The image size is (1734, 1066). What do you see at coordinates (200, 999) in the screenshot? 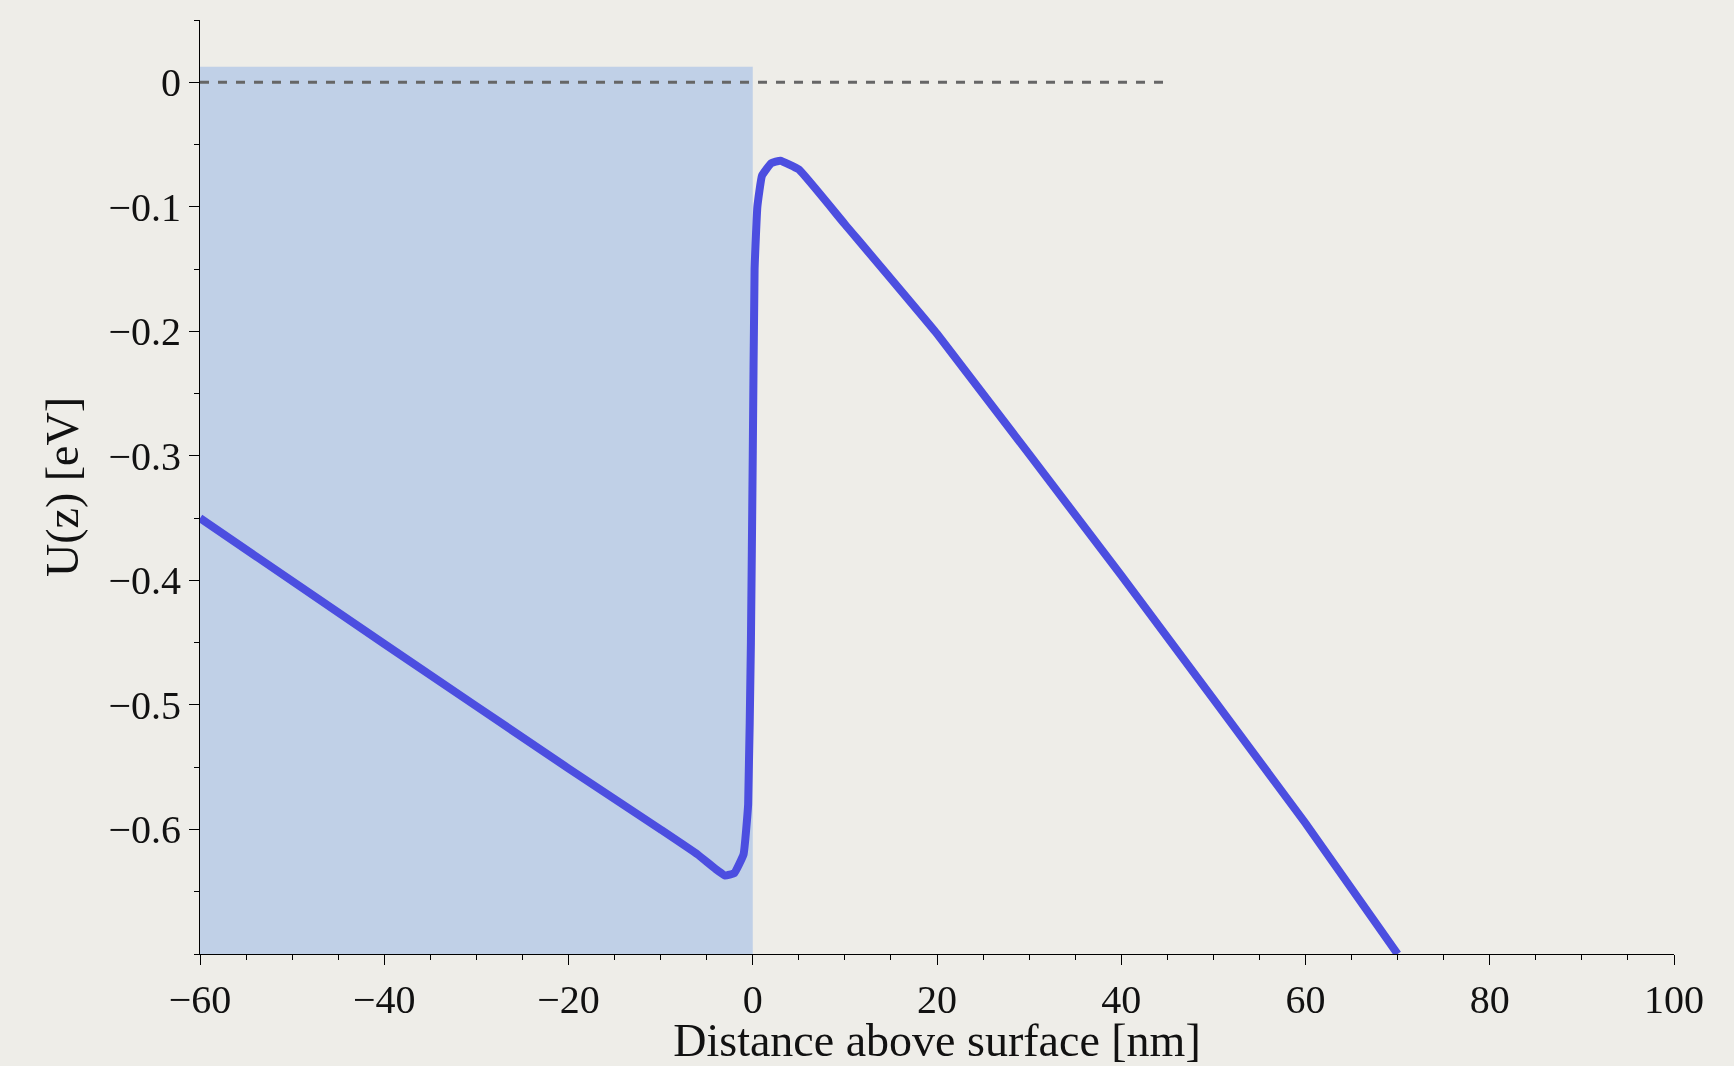
I see `x-tick-label: −60` at bounding box center [200, 999].